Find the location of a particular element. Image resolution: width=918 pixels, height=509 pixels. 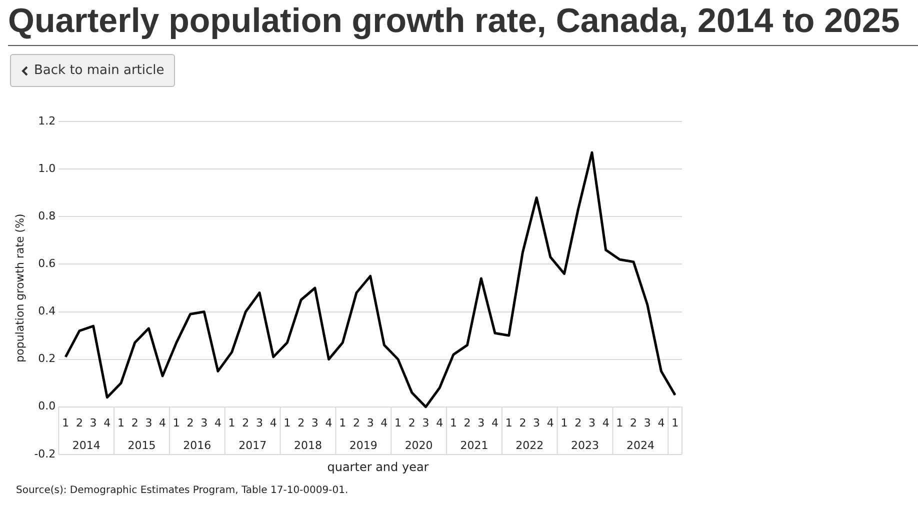

y-tick-label: 1.2 is located at coordinates (47, 121).